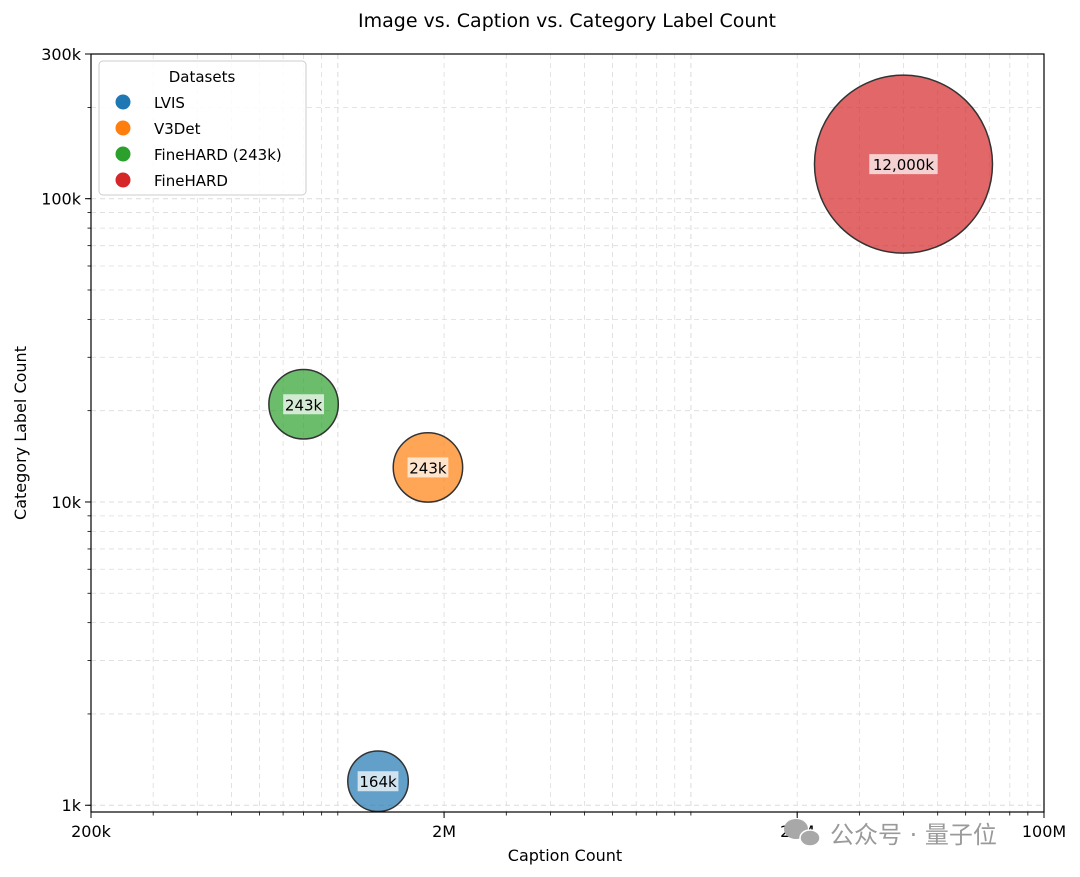 The height and width of the screenshot is (877, 1080). I want to click on bubble-label: 164k, so click(378, 782).